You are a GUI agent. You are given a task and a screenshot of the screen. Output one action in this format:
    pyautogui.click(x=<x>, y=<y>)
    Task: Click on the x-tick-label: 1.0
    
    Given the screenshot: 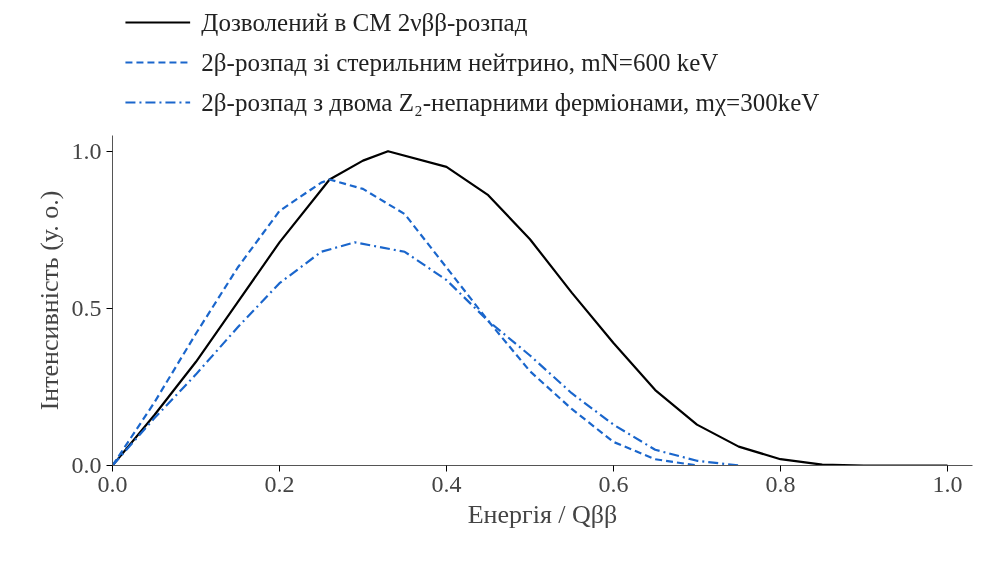 What is the action you would take?
    pyautogui.click(x=947, y=483)
    